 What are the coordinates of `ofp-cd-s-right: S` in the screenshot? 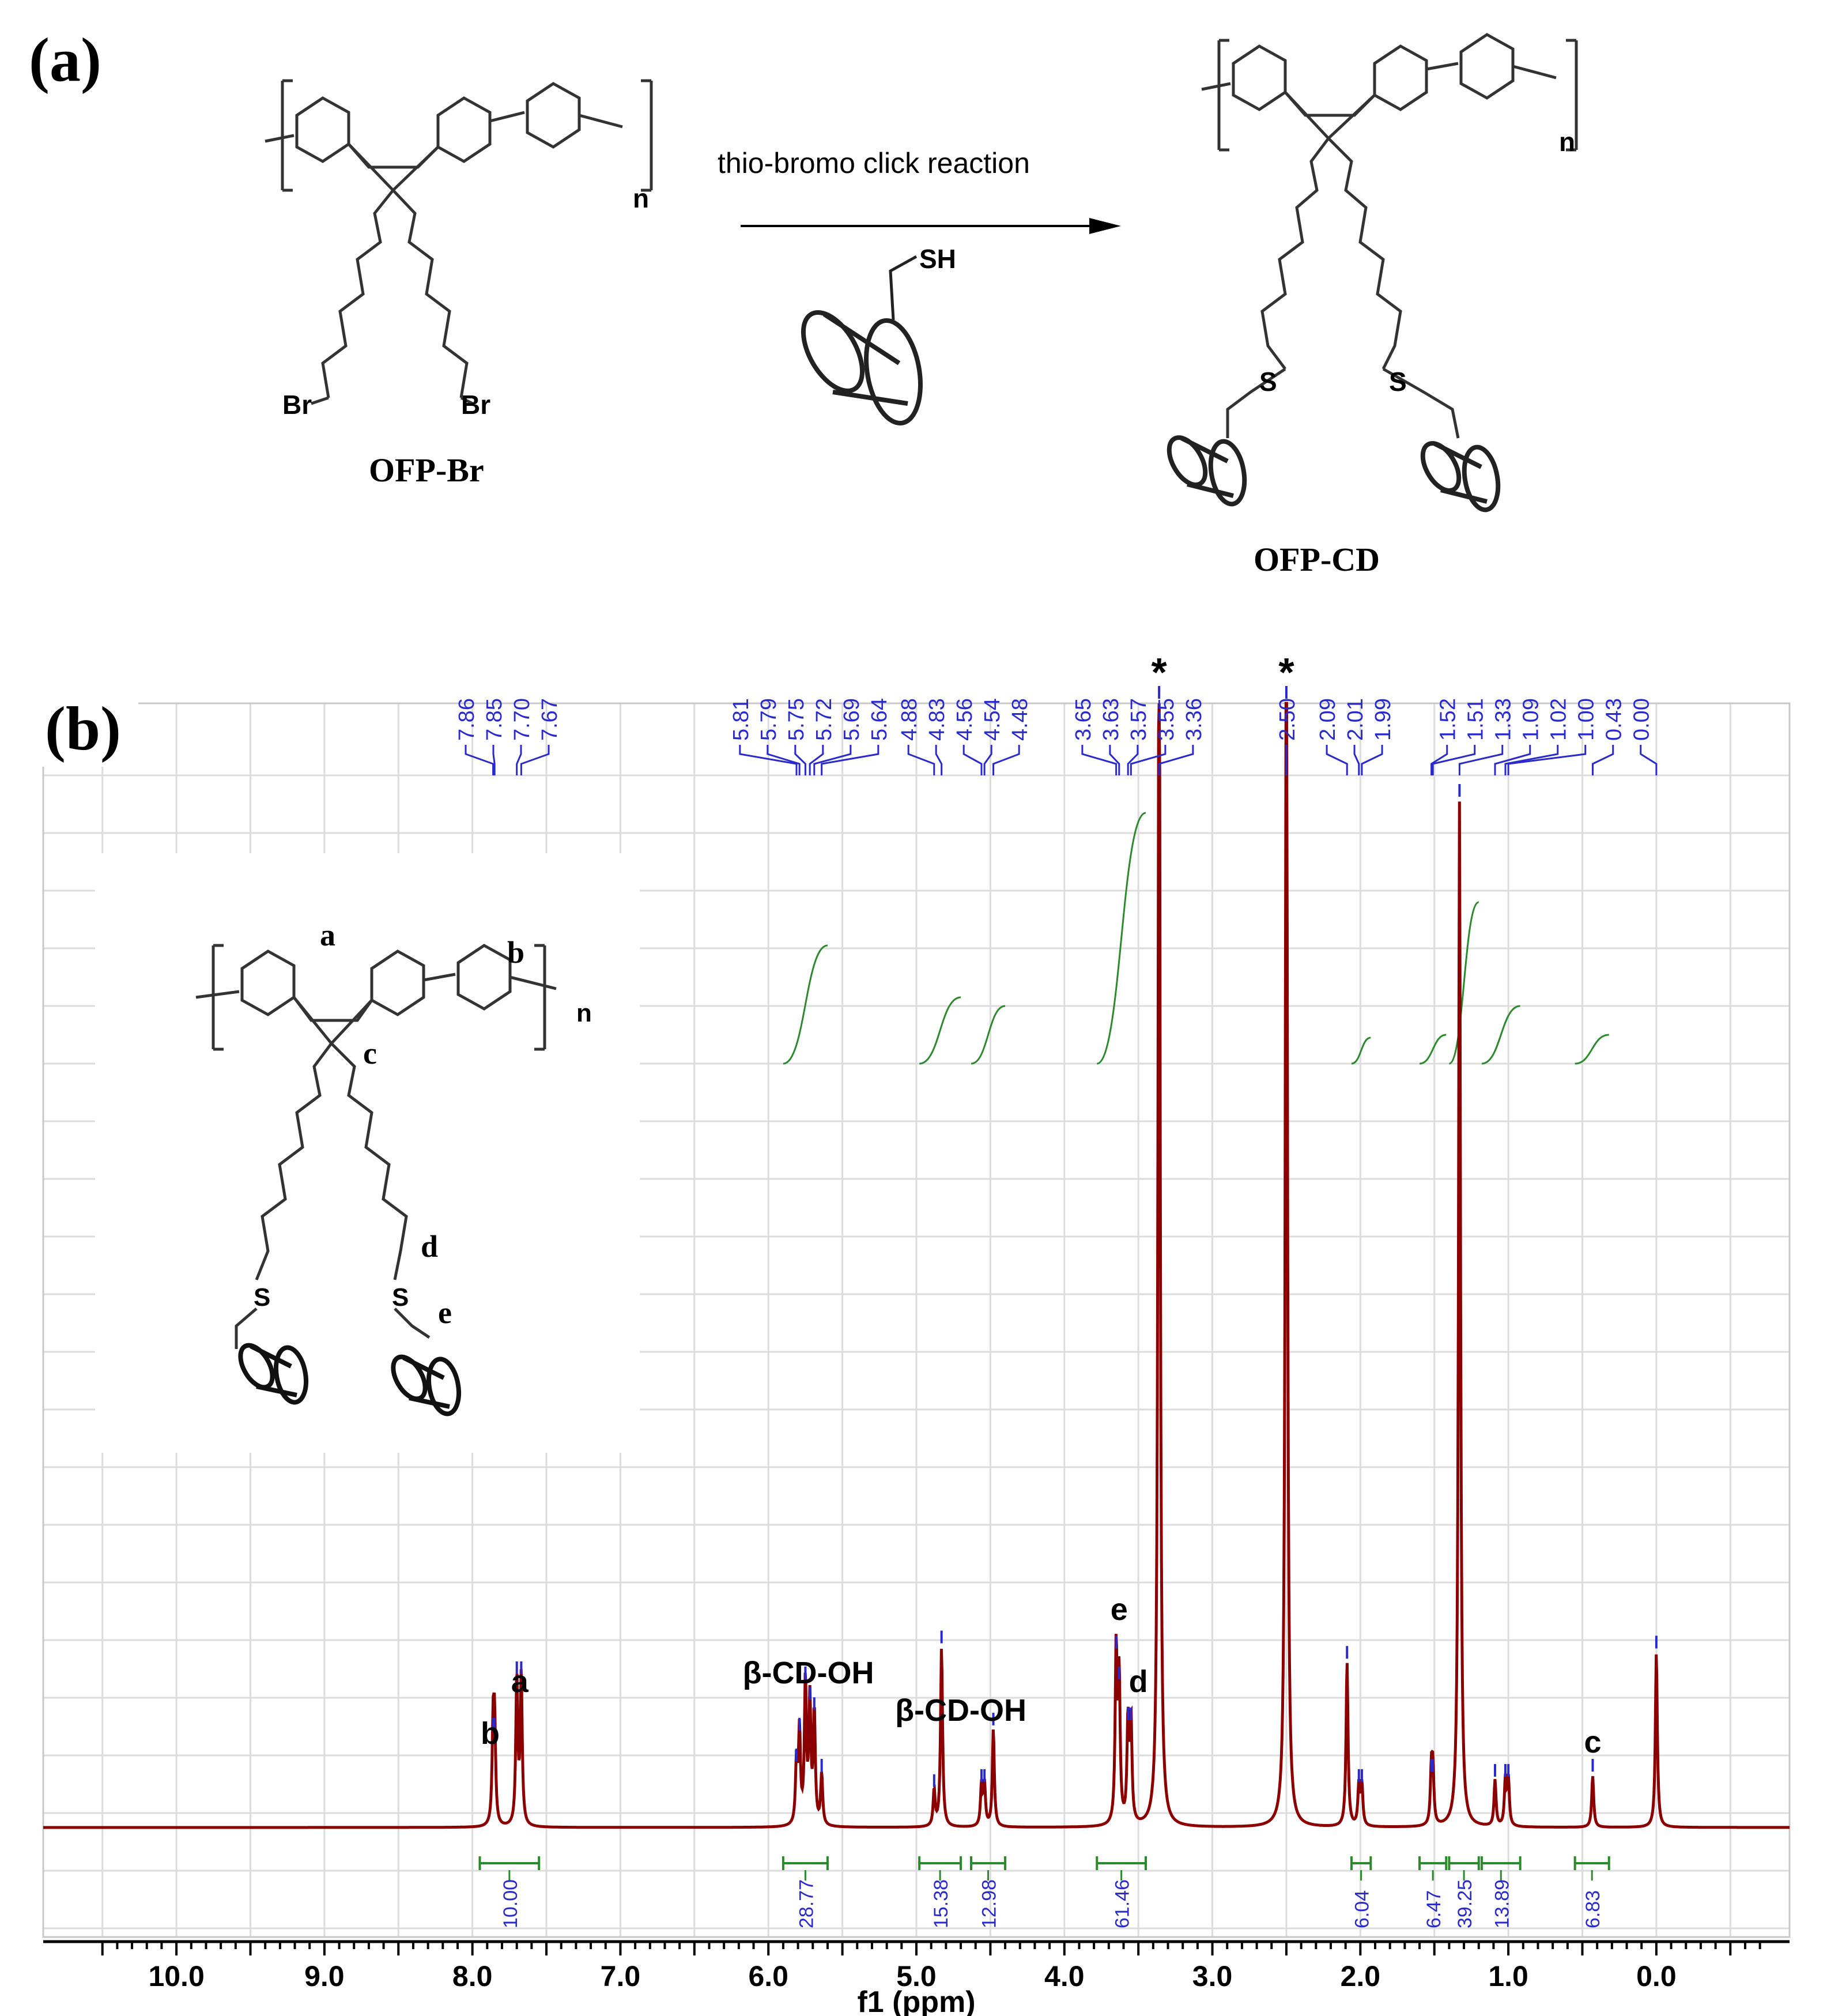 It's located at (1398, 382).